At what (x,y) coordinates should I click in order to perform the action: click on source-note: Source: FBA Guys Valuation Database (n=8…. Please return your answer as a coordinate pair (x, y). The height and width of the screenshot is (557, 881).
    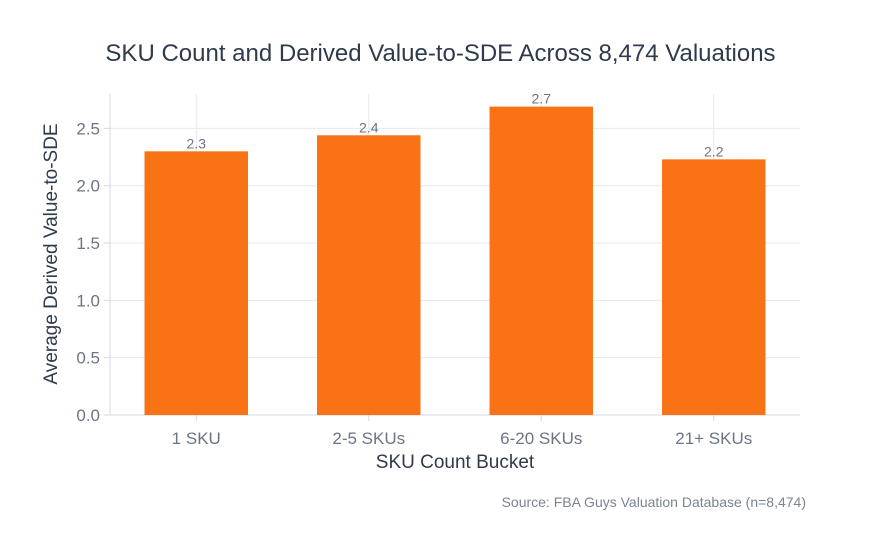
    Looking at the image, I should click on (653, 502).